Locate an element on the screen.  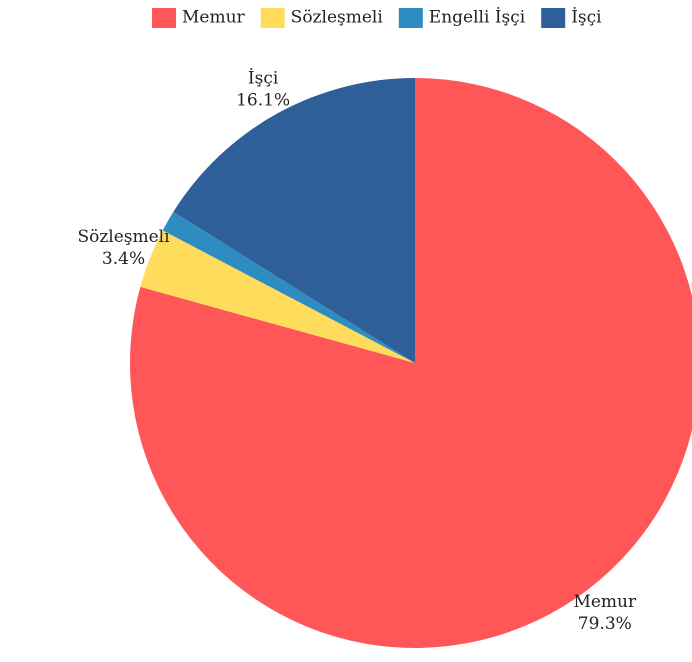
legend-label: Memur is located at coordinates (214, 18).